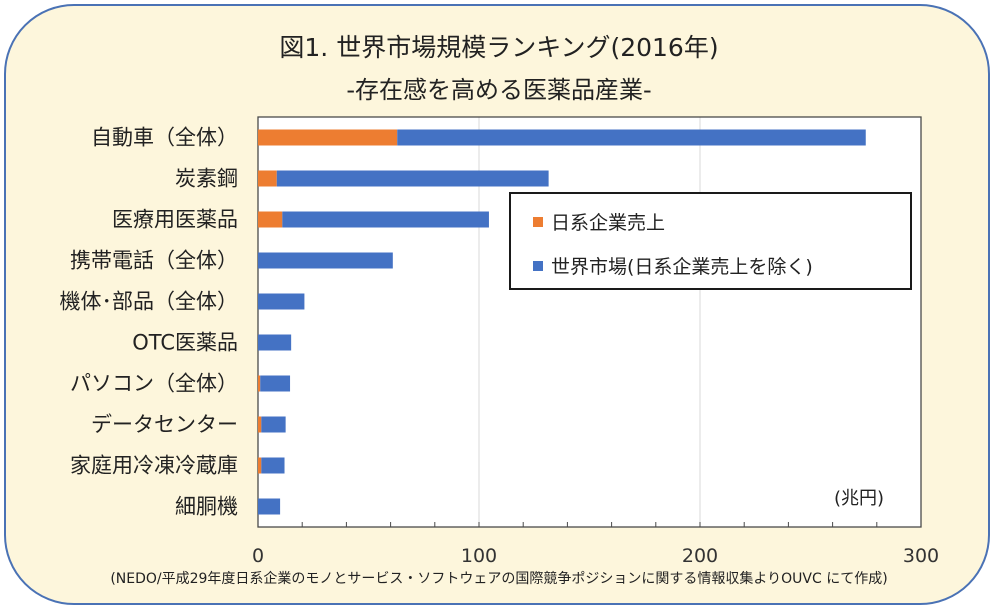  I want to click on category-label: 医療用医薬品, so click(175, 220).